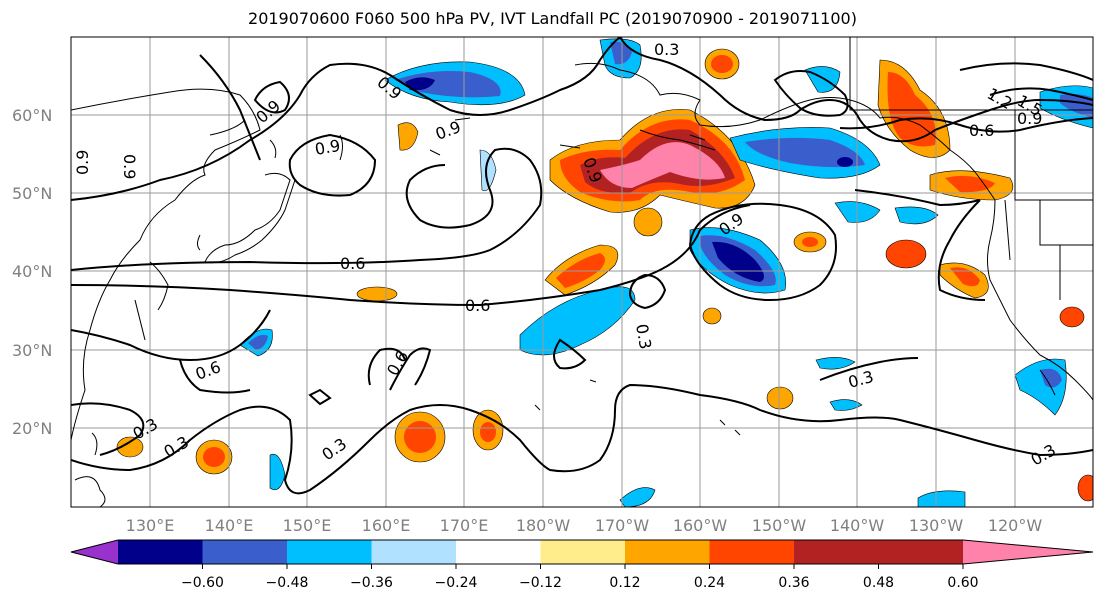  What do you see at coordinates (700, 525) in the screenshot?
I see `lon-label: 160°W` at bounding box center [700, 525].